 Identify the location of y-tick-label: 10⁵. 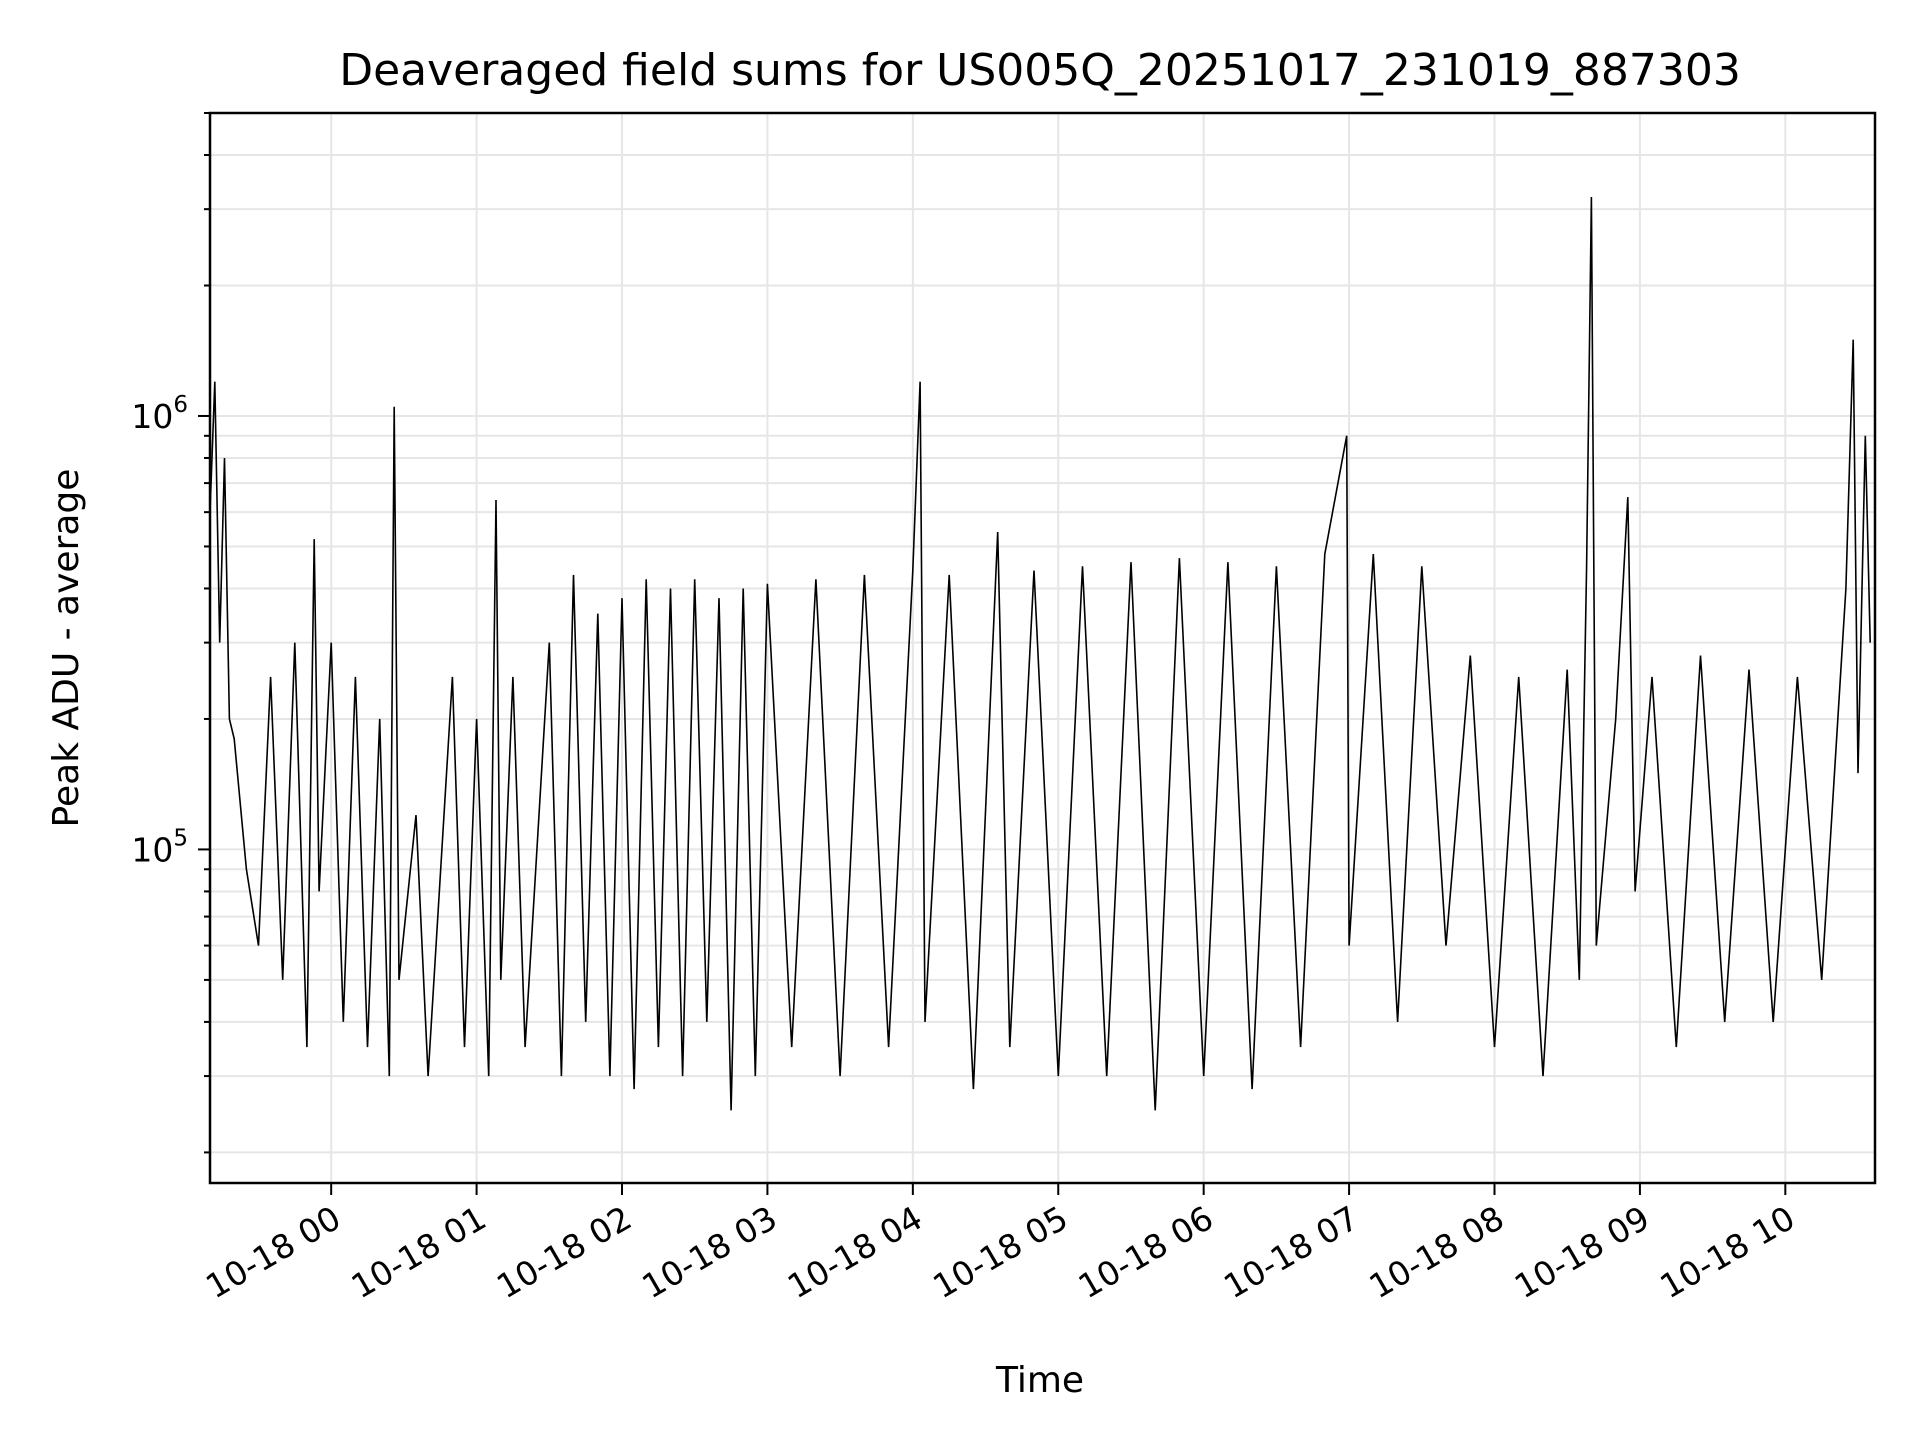
(159, 847).